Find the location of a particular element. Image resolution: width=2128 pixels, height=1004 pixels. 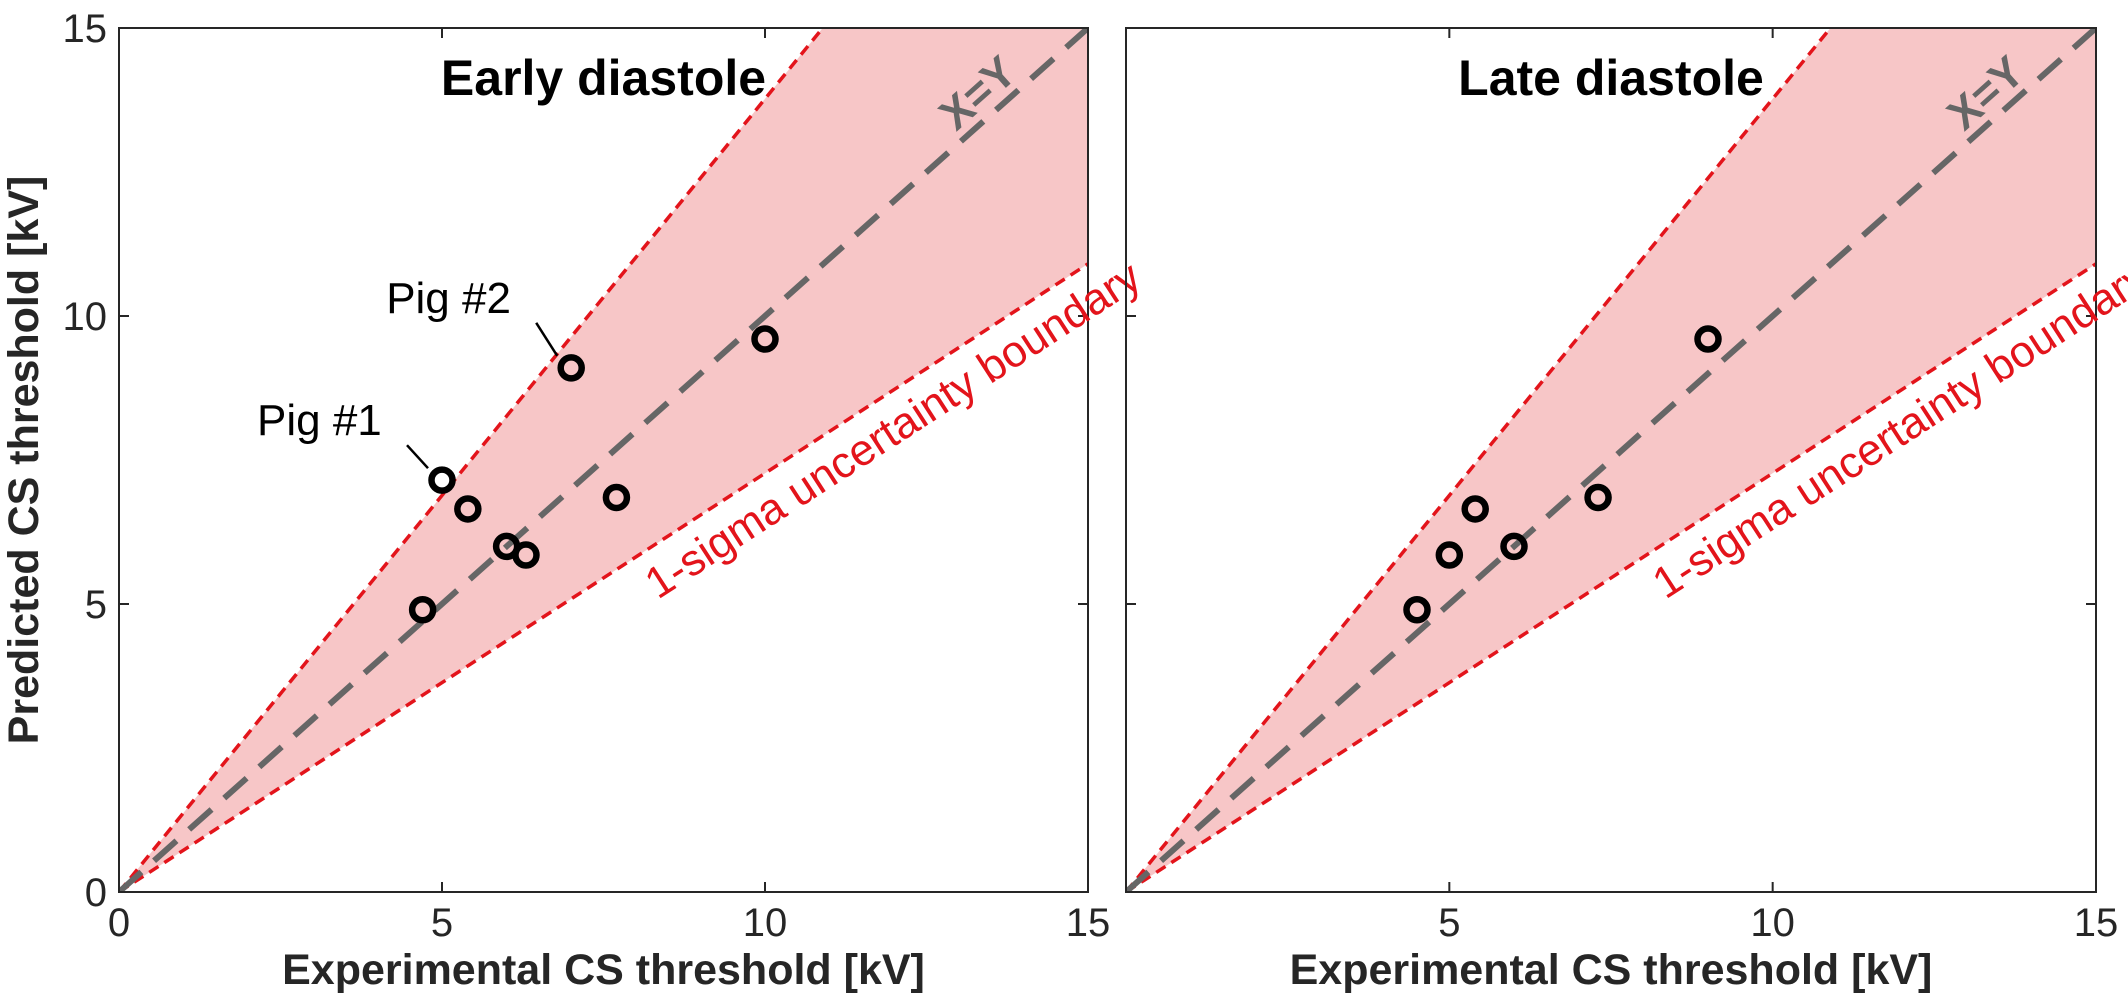

y-tick-label: 0 is located at coordinates (96, 893).